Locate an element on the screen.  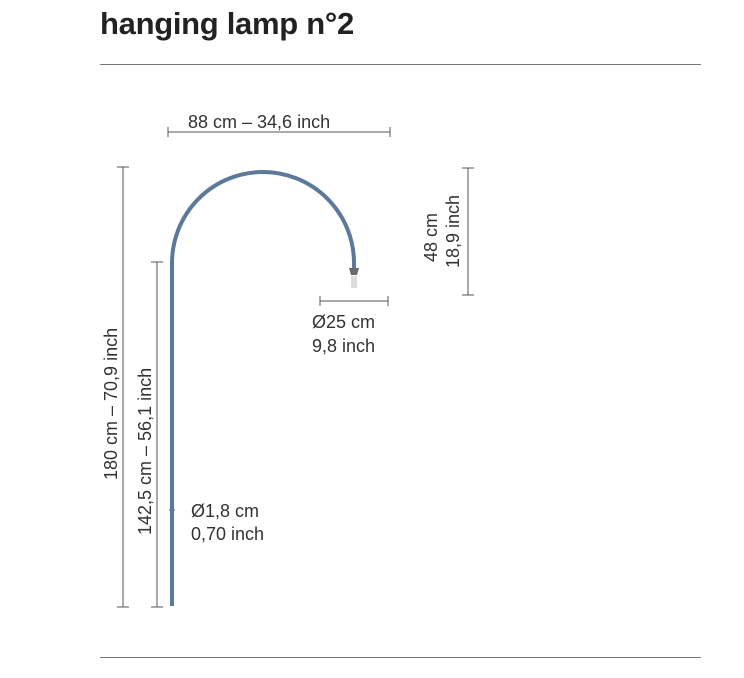
lamp-socket is located at coordinates (354, 271).